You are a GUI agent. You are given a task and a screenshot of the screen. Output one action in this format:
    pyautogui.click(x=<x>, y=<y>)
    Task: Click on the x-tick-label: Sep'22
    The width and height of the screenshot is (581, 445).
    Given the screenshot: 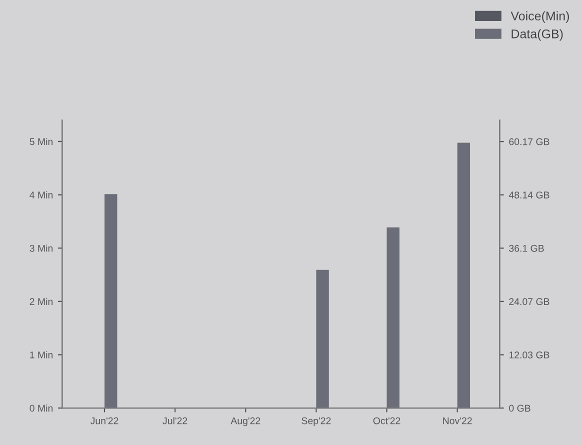 What is the action you would take?
    pyautogui.click(x=316, y=421)
    